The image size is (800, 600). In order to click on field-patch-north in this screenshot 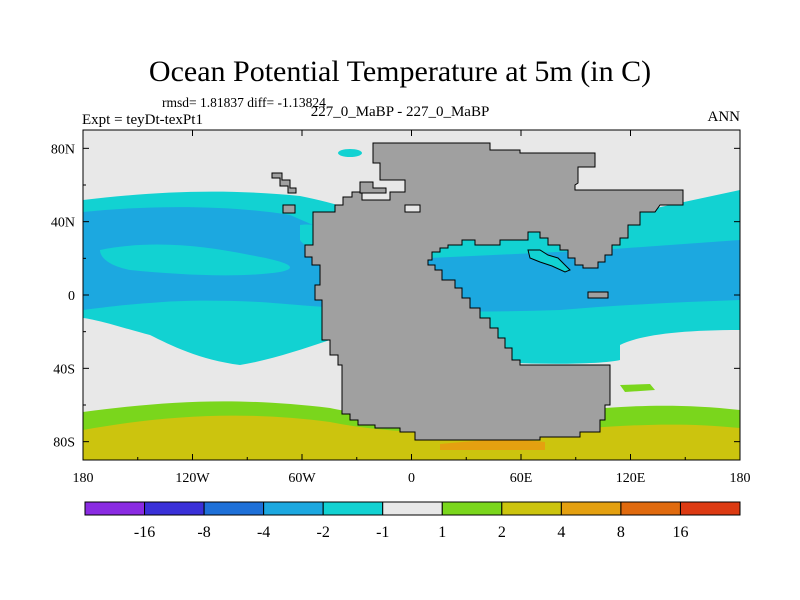, I will do `click(350, 153)`.